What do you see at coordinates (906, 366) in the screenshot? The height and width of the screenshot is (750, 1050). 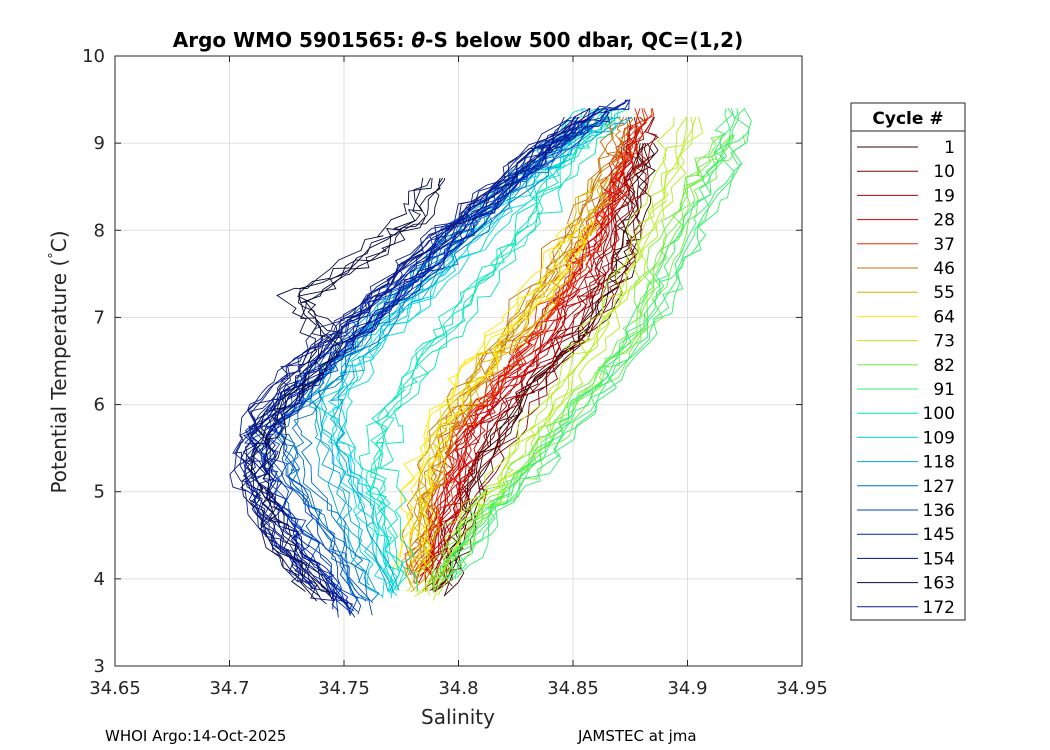 I see `legend-item: 82` at bounding box center [906, 366].